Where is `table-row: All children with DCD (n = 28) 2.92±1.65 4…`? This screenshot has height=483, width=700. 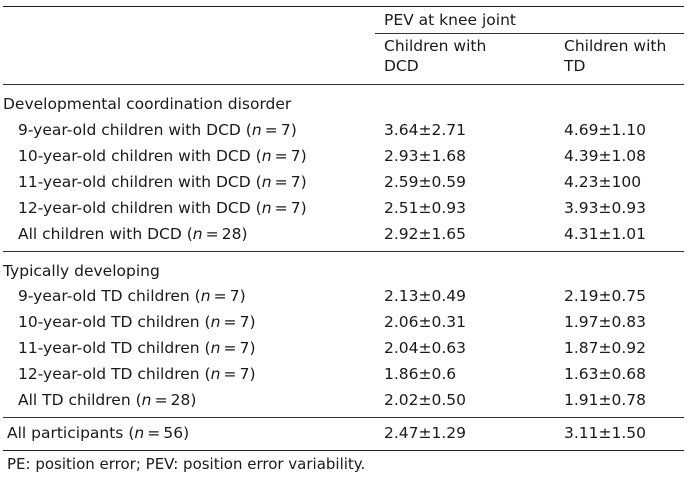
table-row: All children with DCD (n = 28) 2.92±1.65 4… is located at coordinates (343, 236).